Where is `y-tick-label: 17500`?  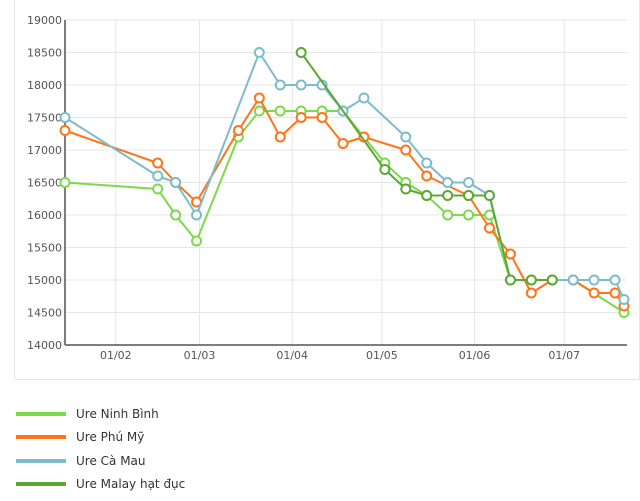
y-tick-label: 17500 is located at coordinates (44, 118).